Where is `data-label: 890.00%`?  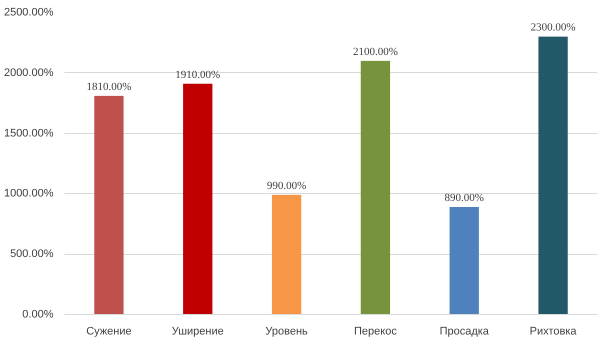
data-label: 890.00% is located at coordinates (464, 198).